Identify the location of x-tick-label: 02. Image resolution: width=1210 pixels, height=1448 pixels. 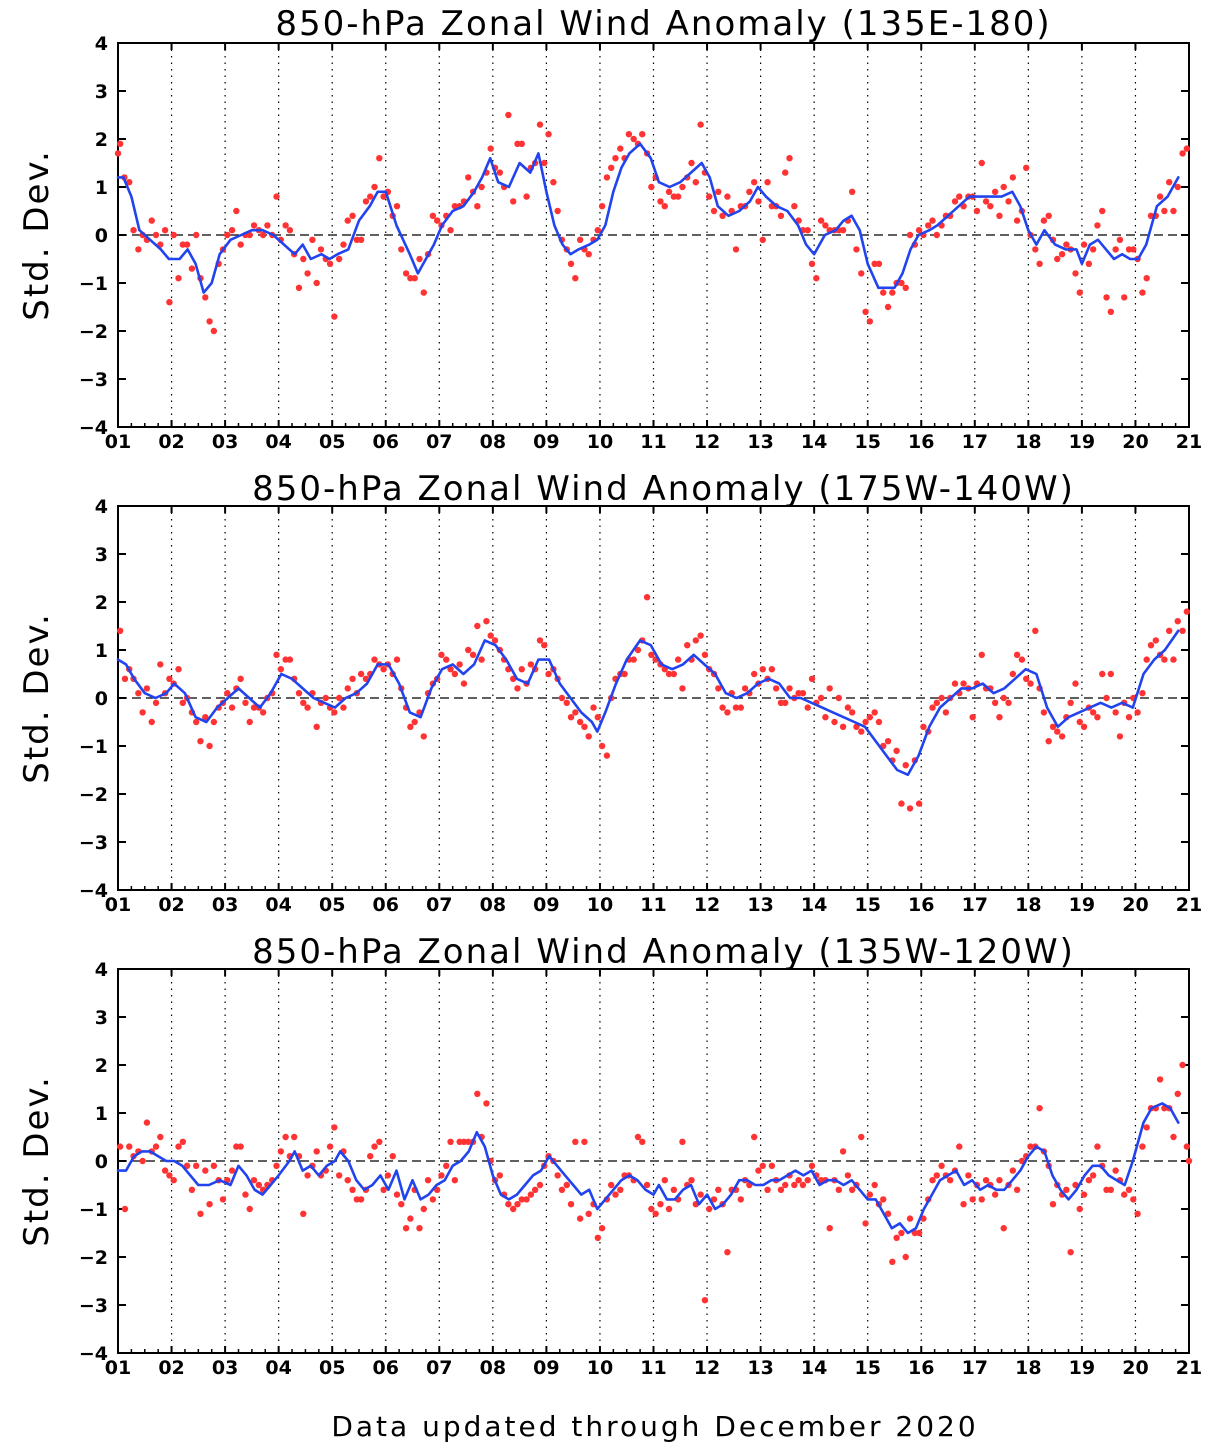
(171, 442).